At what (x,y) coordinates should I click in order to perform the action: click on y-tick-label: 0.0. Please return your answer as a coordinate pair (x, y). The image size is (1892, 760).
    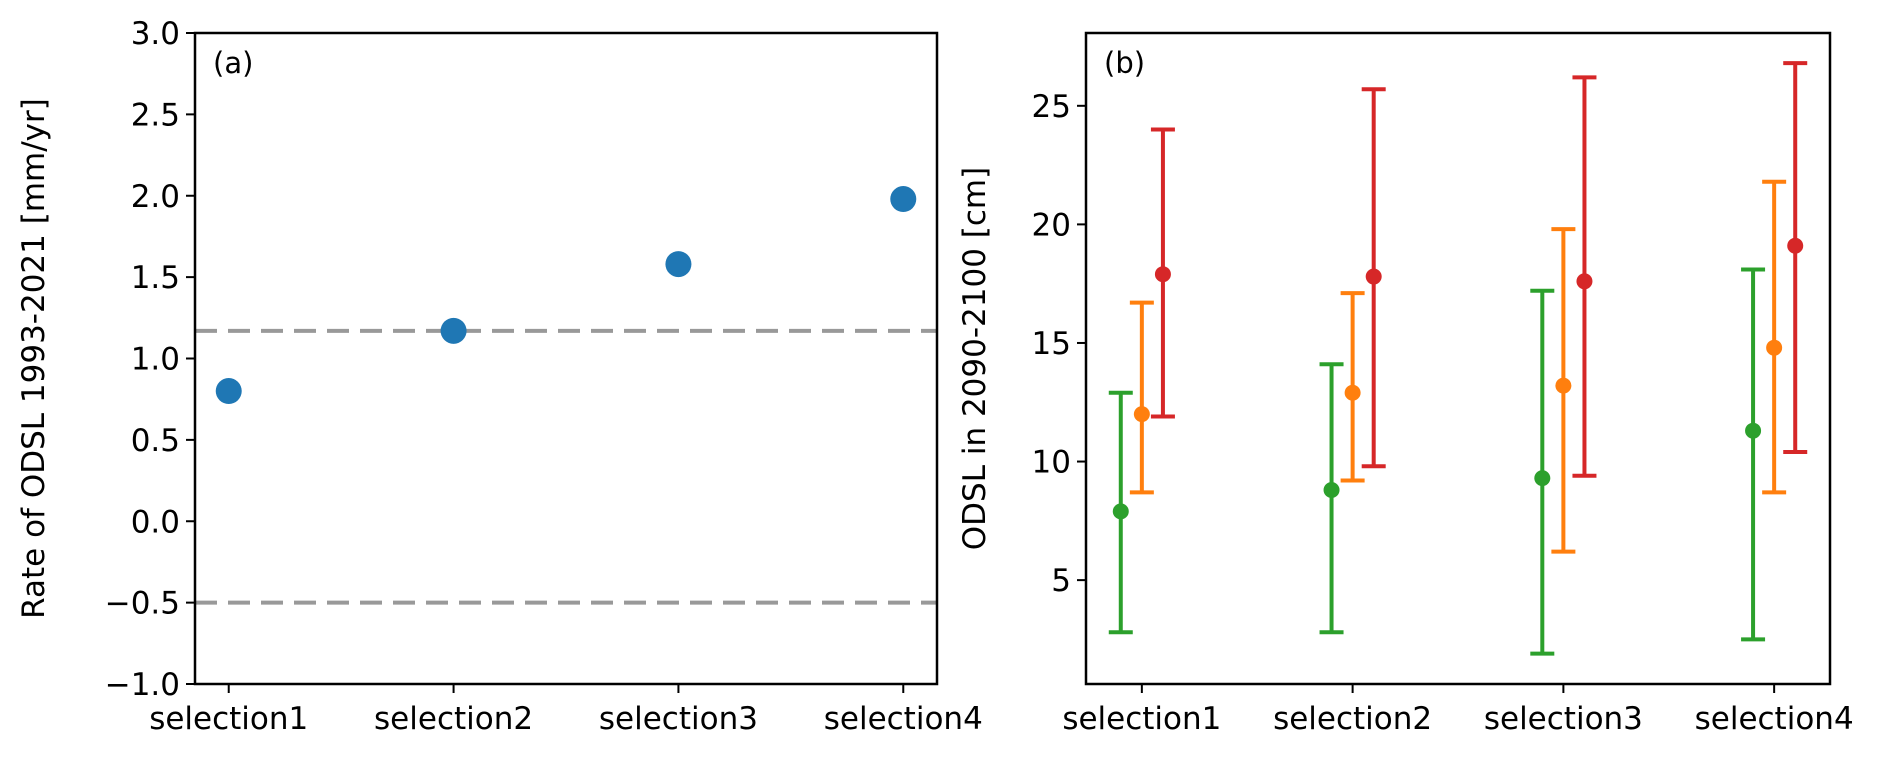
    Looking at the image, I should click on (155, 522).